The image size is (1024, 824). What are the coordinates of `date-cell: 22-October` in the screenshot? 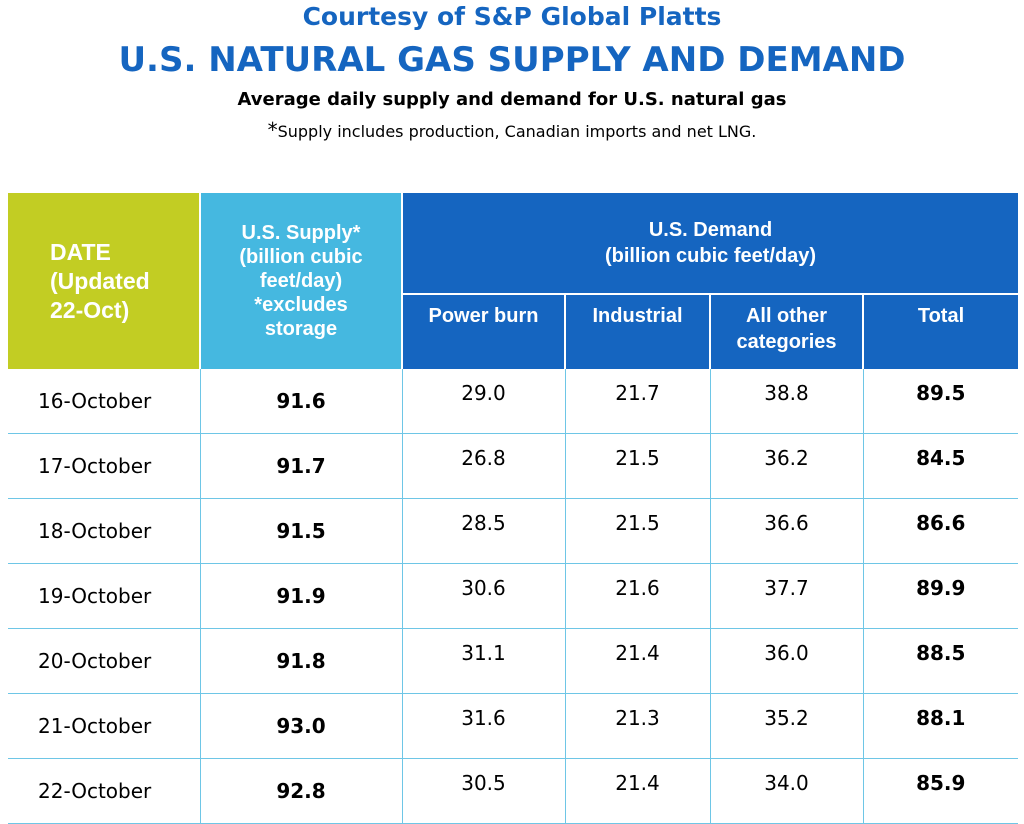 It's located at (104, 791).